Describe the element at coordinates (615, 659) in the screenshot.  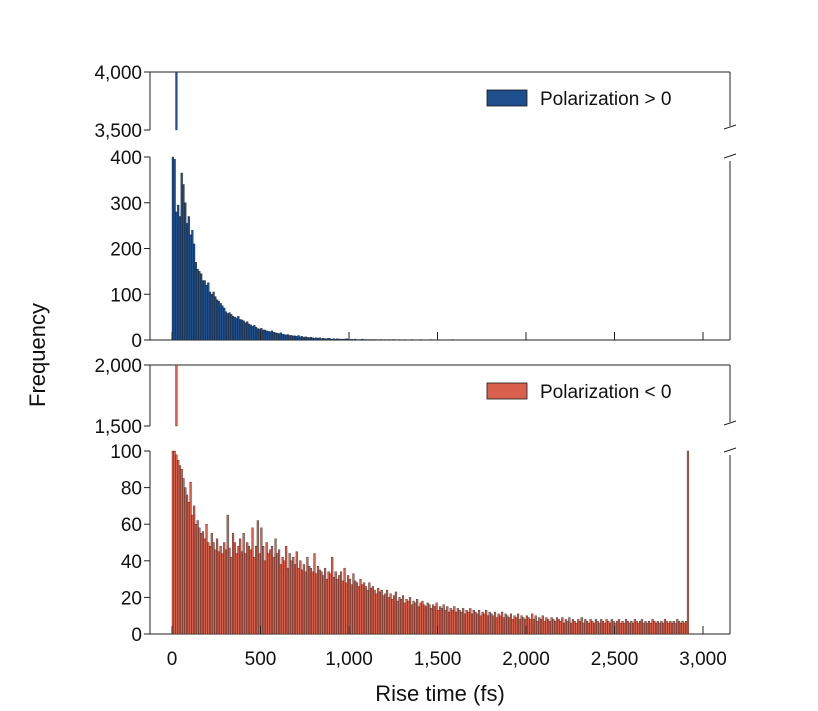
I see `x-tick-label: 2,500` at that location.